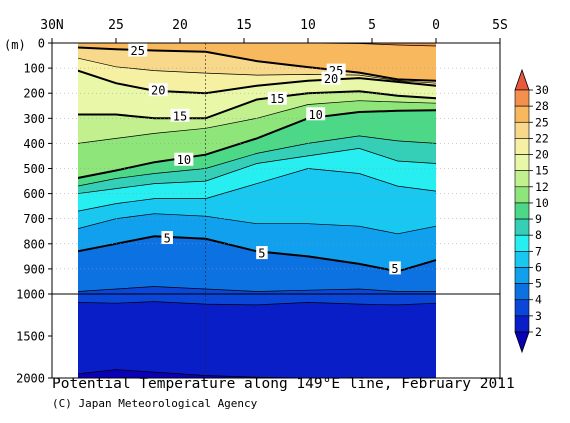 This screenshot has width=570, height=423. What do you see at coordinates (538, 251) in the screenshot?
I see `colorbar-label: 7` at bounding box center [538, 251].